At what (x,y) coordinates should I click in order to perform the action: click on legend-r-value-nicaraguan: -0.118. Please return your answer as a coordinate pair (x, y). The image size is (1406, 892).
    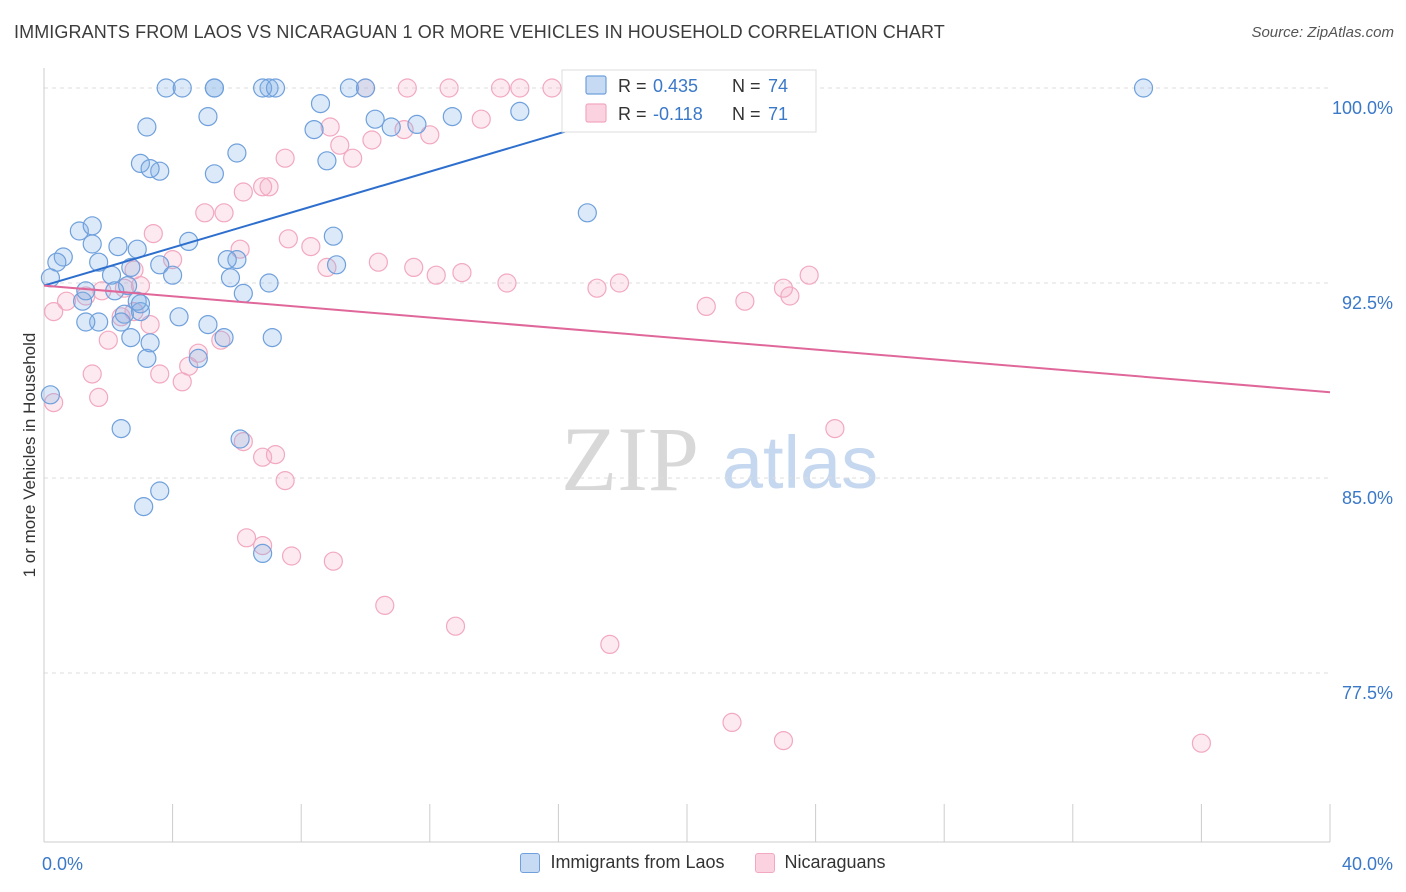
    Looking at the image, I should click on (678, 114).